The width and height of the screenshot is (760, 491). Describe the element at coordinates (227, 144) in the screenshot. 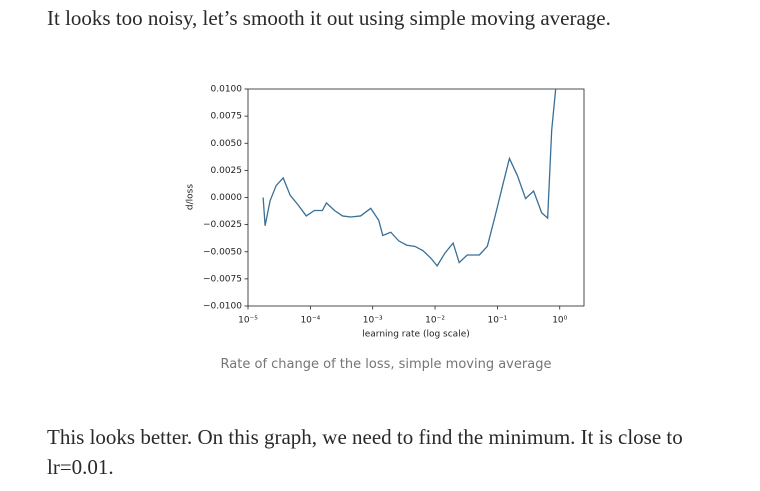

I see `y-tick-label: 0.0050` at that location.